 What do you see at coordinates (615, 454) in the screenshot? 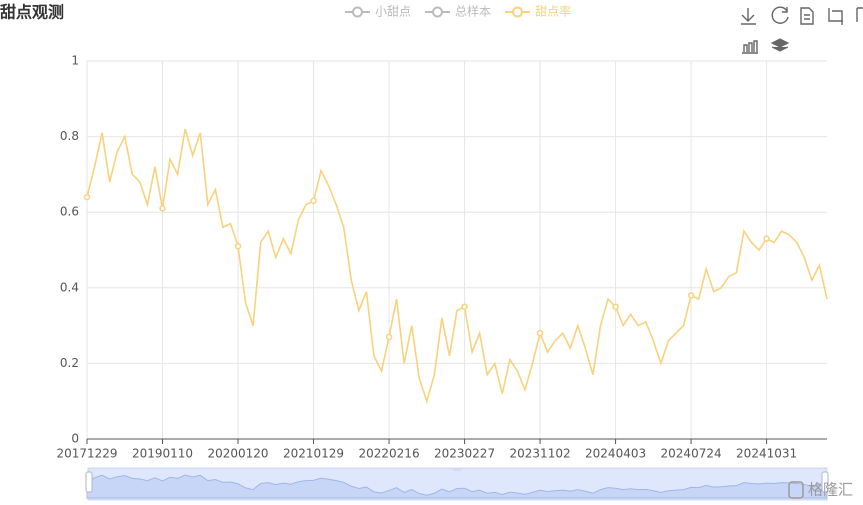
I see `x-tick-label: 20240403` at bounding box center [615, 454].